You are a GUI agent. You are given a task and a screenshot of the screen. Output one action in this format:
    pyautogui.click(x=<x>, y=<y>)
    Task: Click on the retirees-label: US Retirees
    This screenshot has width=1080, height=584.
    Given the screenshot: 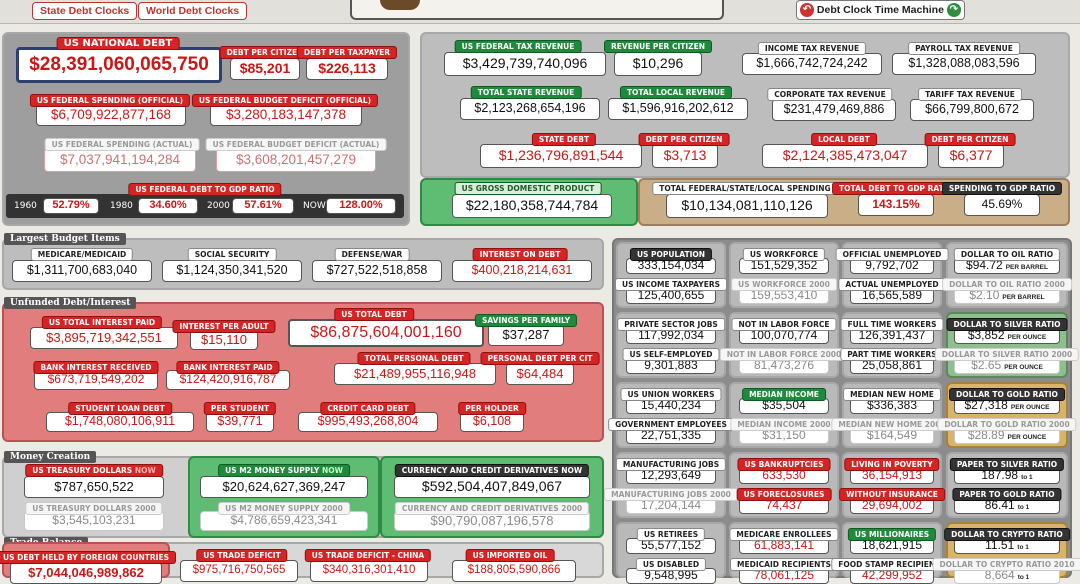 What is the action you would take?
    pyautogui.click(x=671, y=534)
    